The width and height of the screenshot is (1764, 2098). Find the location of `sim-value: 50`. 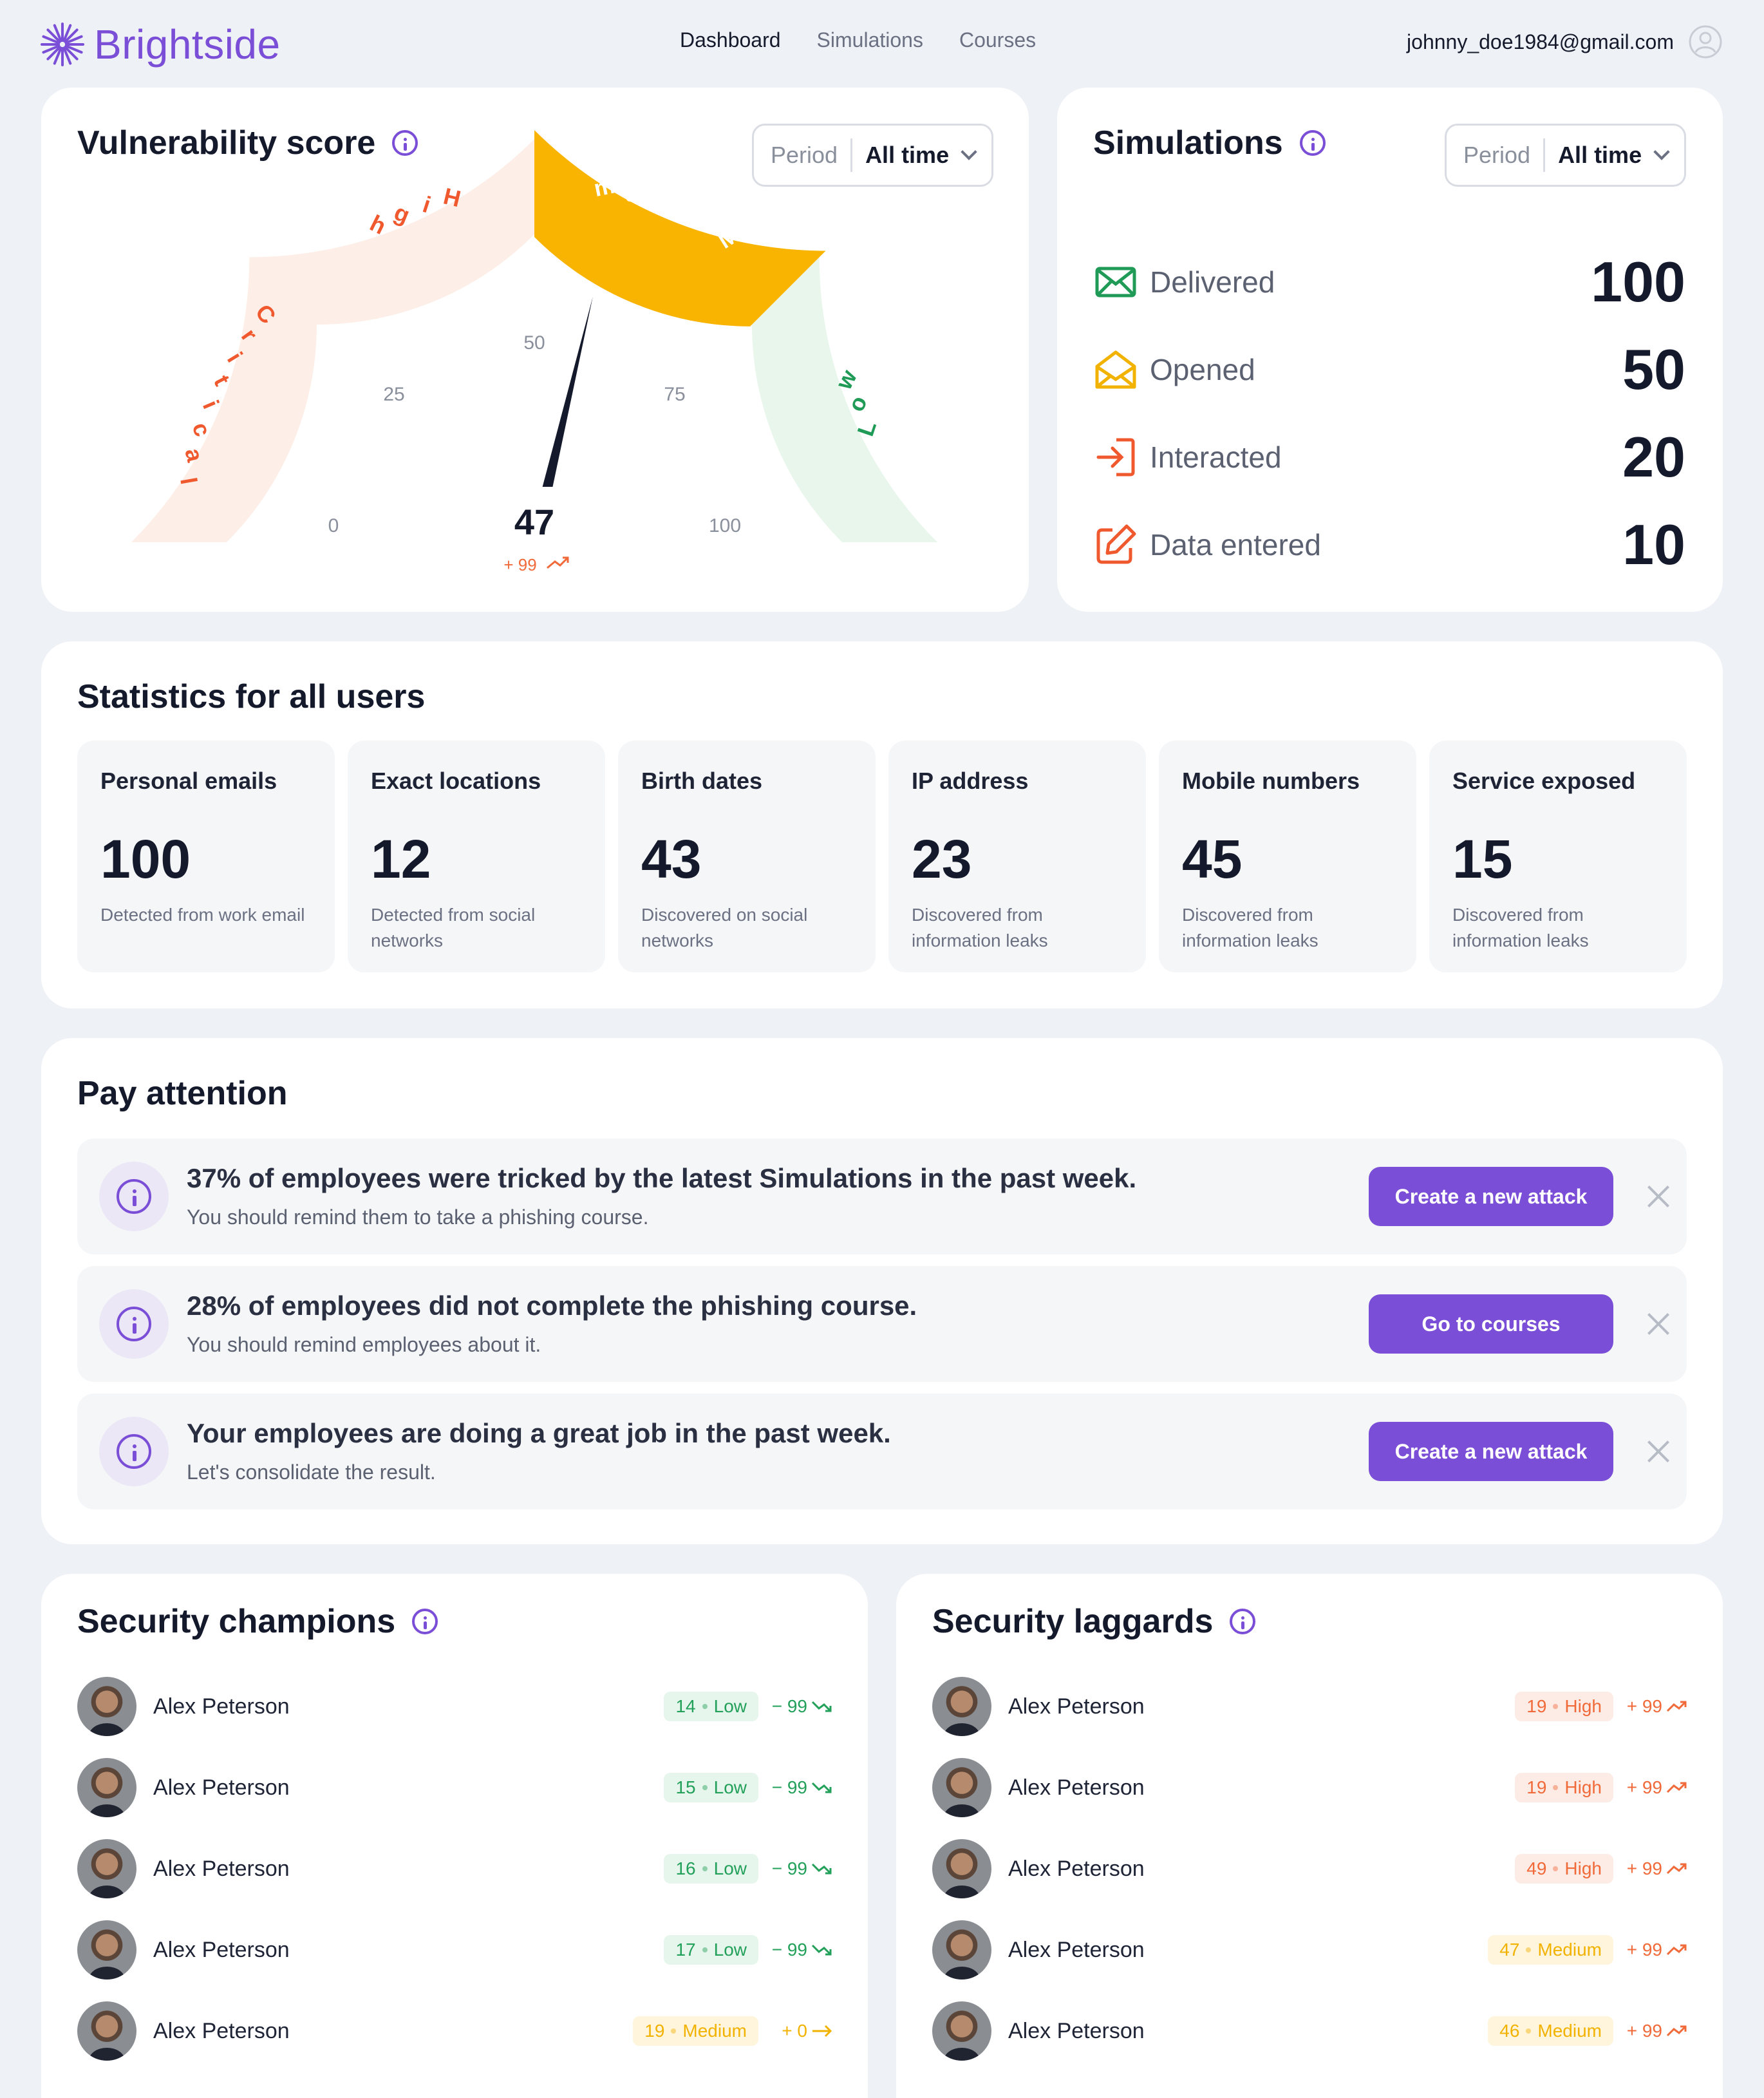

sim-value: 50 is located at coordinates (1654, 369).